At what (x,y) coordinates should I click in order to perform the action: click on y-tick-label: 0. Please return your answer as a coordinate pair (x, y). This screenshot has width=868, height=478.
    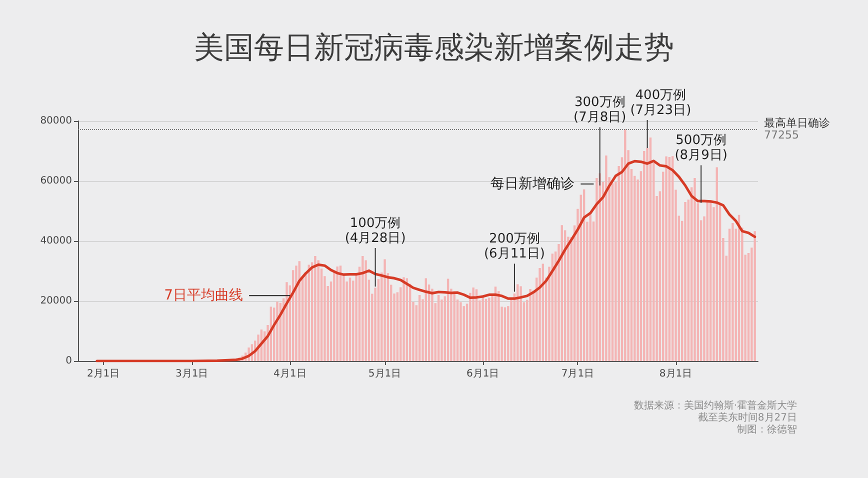
    Looking at the image, I should click on (69, 361).